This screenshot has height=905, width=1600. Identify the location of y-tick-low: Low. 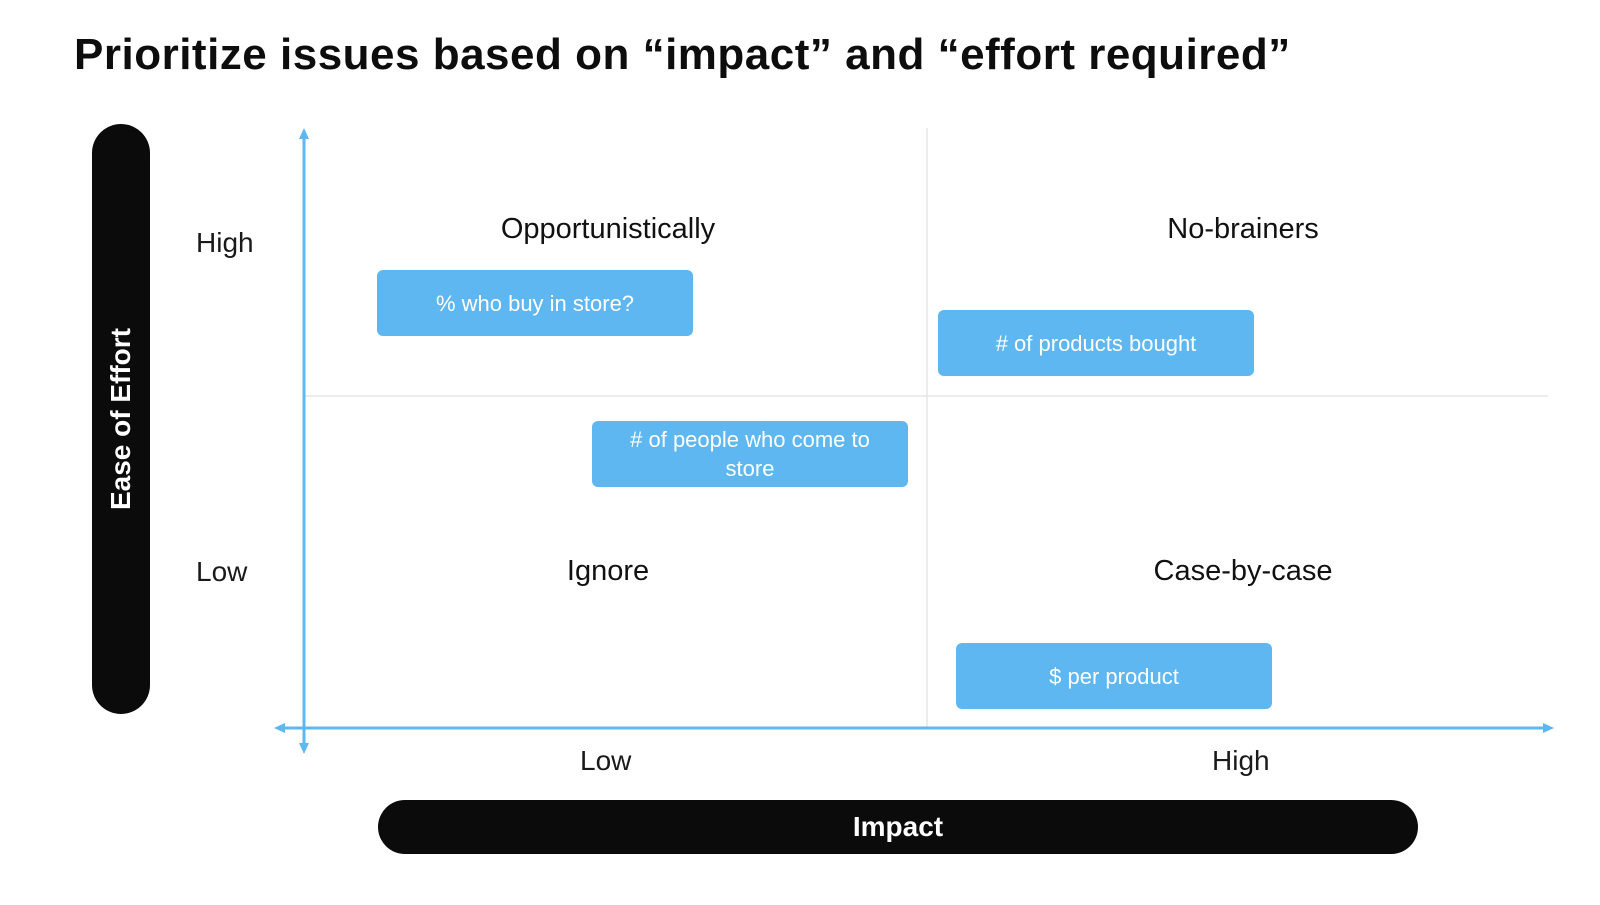
(222, 571).